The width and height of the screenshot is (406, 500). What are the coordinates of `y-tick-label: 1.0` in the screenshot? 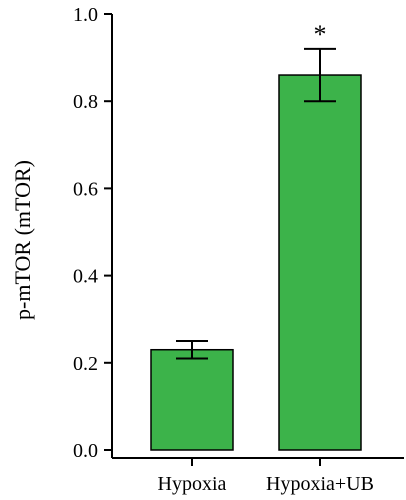 It's located at (85, 15).